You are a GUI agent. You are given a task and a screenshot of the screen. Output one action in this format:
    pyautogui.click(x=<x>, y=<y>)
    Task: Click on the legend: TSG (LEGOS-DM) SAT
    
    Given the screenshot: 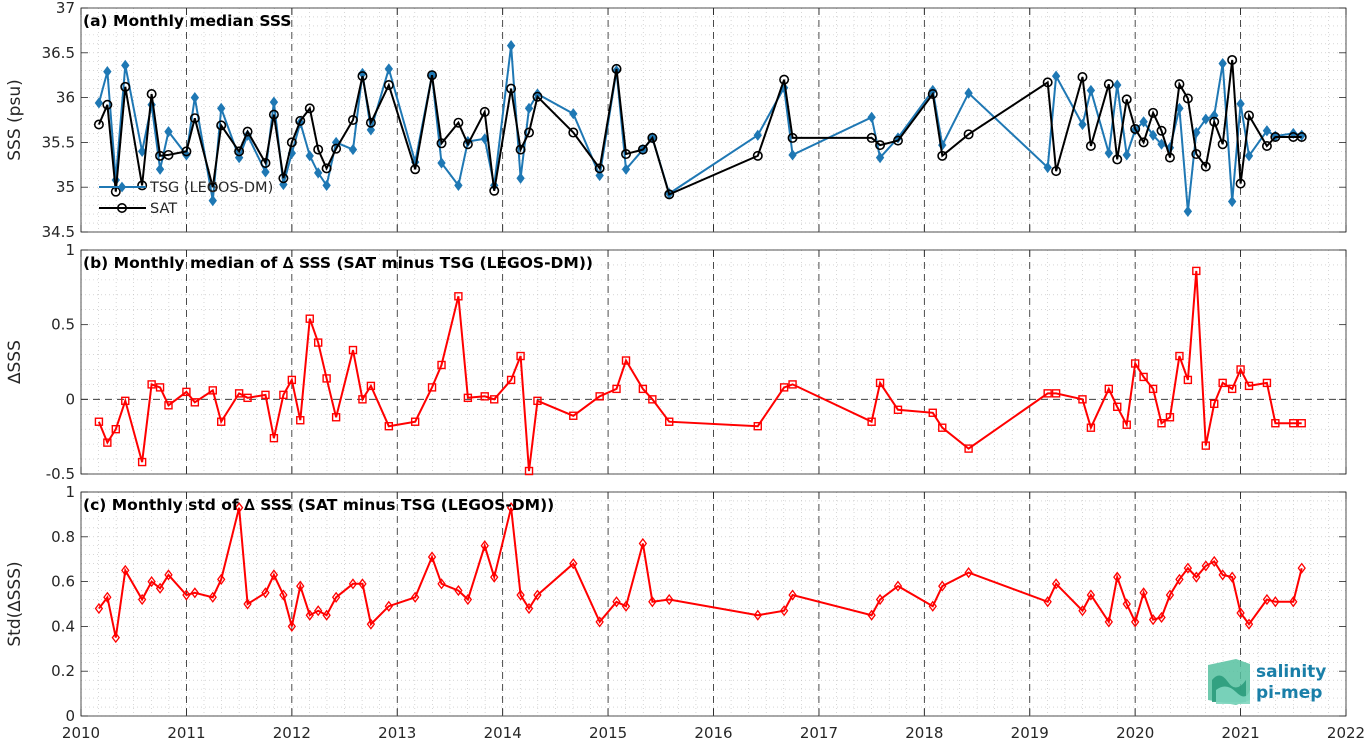 What is the action you would take?
    pyautogui.click(x=186, y=198)
    